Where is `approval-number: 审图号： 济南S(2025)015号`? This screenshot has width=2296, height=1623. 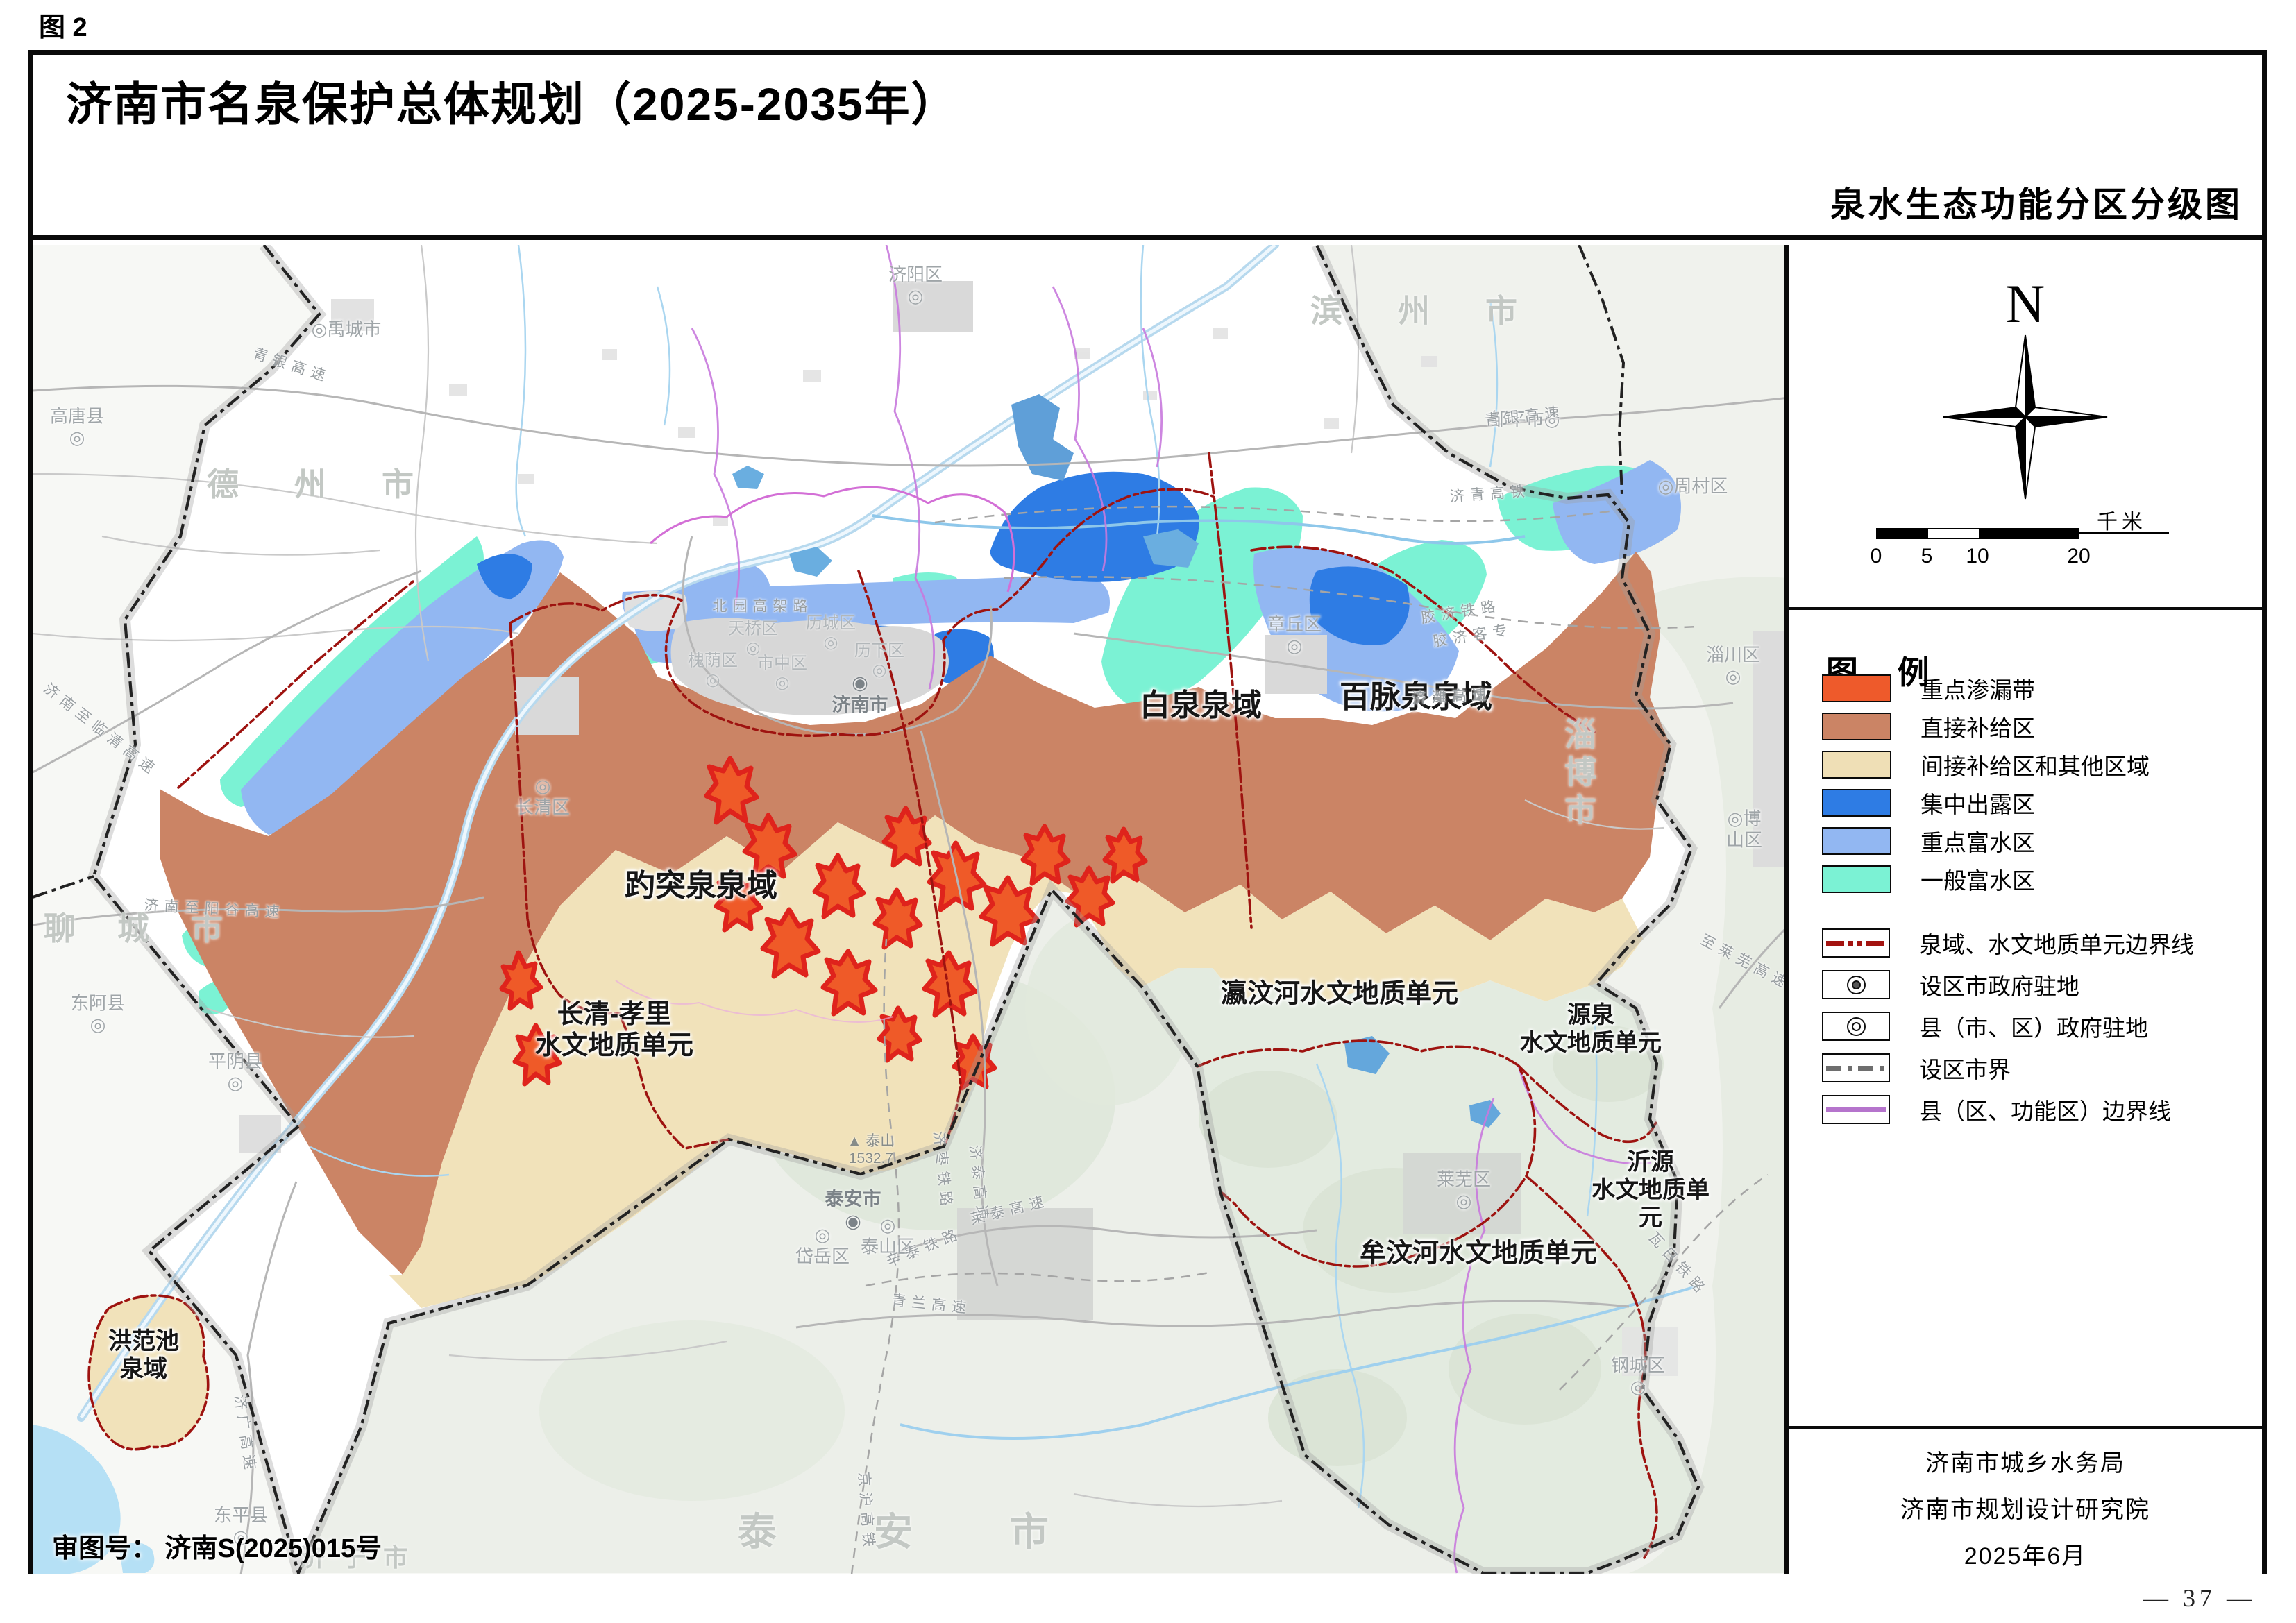
approval-number: 审图号： 济南S(2025)015号 is located at coordinates (217, 1549).